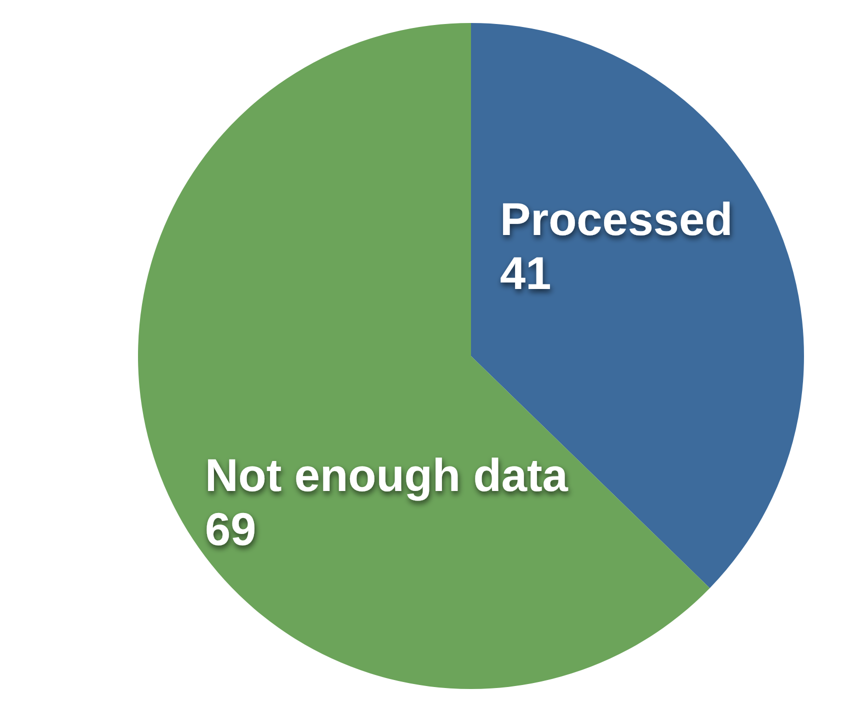 This screenshot has height=703, width=849. I want to click on data-label: 41, so click(526, 273).